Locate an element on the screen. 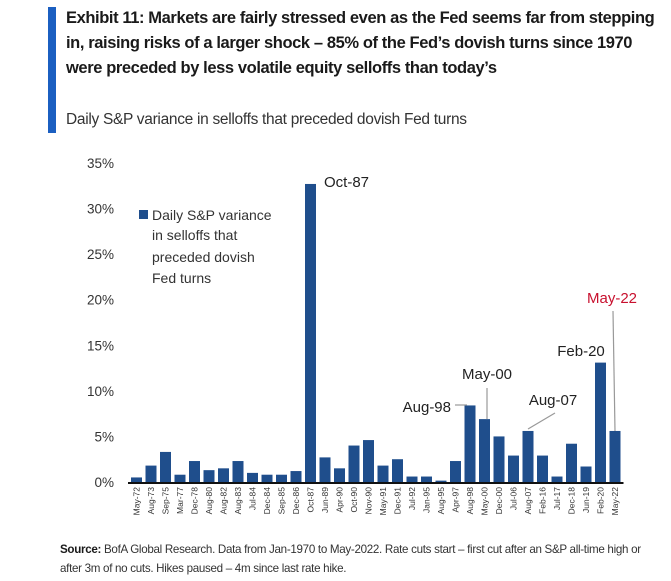  x-tick-label: May-72 is located at coordinates (137, 501).